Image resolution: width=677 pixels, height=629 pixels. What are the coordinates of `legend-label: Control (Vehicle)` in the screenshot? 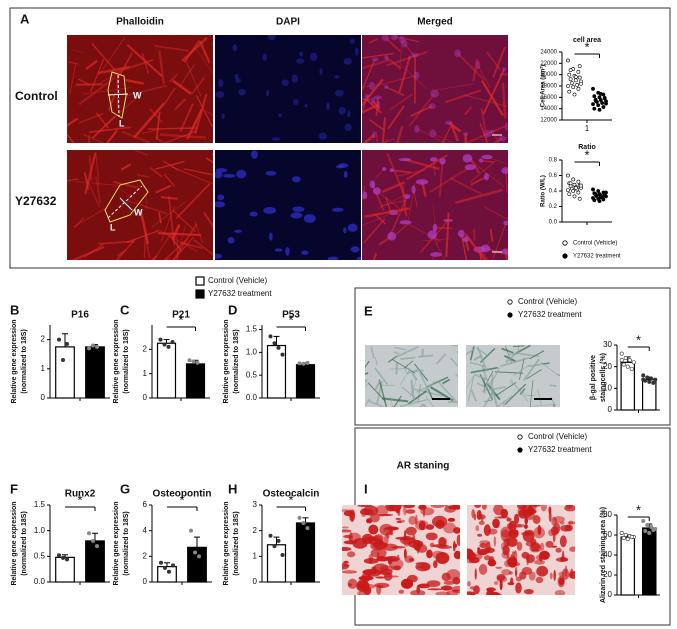 It's located at (557, 436).